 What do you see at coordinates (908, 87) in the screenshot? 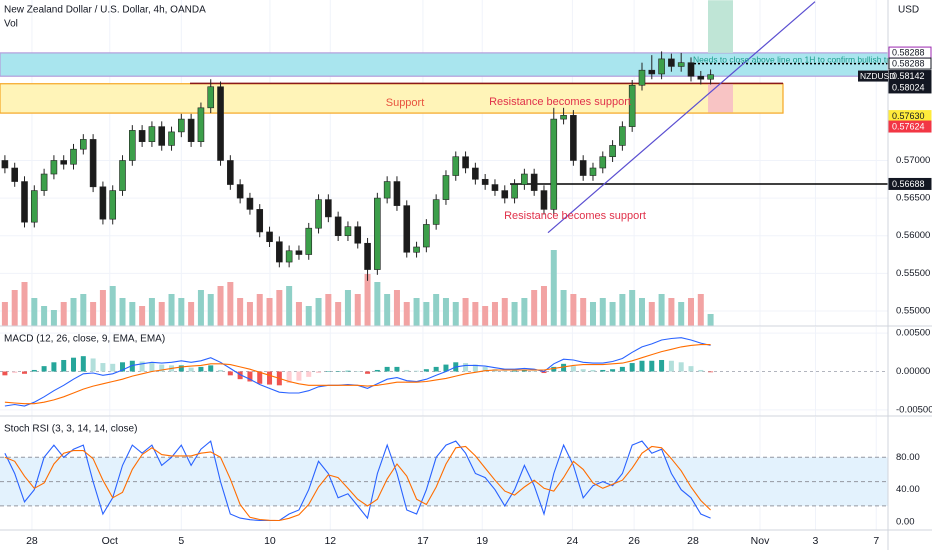
I see `price-label: 0.58024` at bounding box center [908, 87].